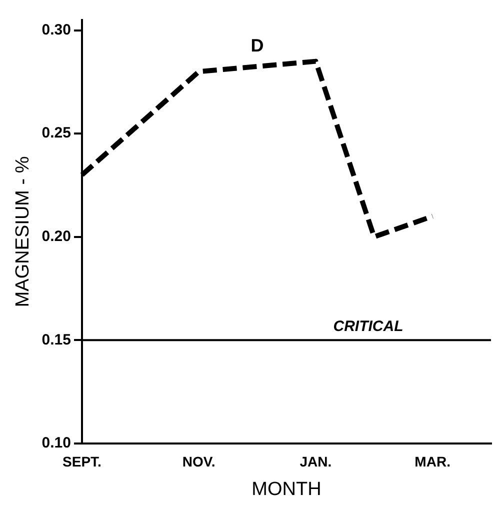 The width and height of the screenshot is (502, 513). I want to click on y-tick-label: 0.30, so click(56, 29).